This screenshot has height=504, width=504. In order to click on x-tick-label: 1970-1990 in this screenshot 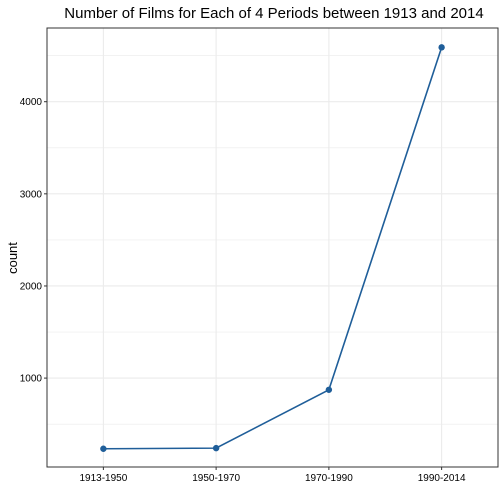, I will do `click(329, 478)`.